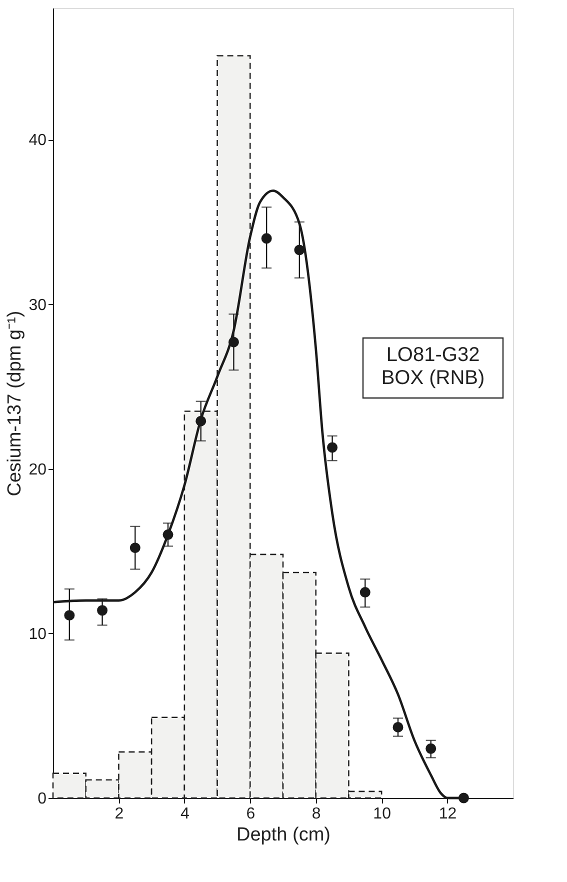 The width and height of the screenshot is (567, 882). I want to click on x-tick-label: 12, so click(447, 814).